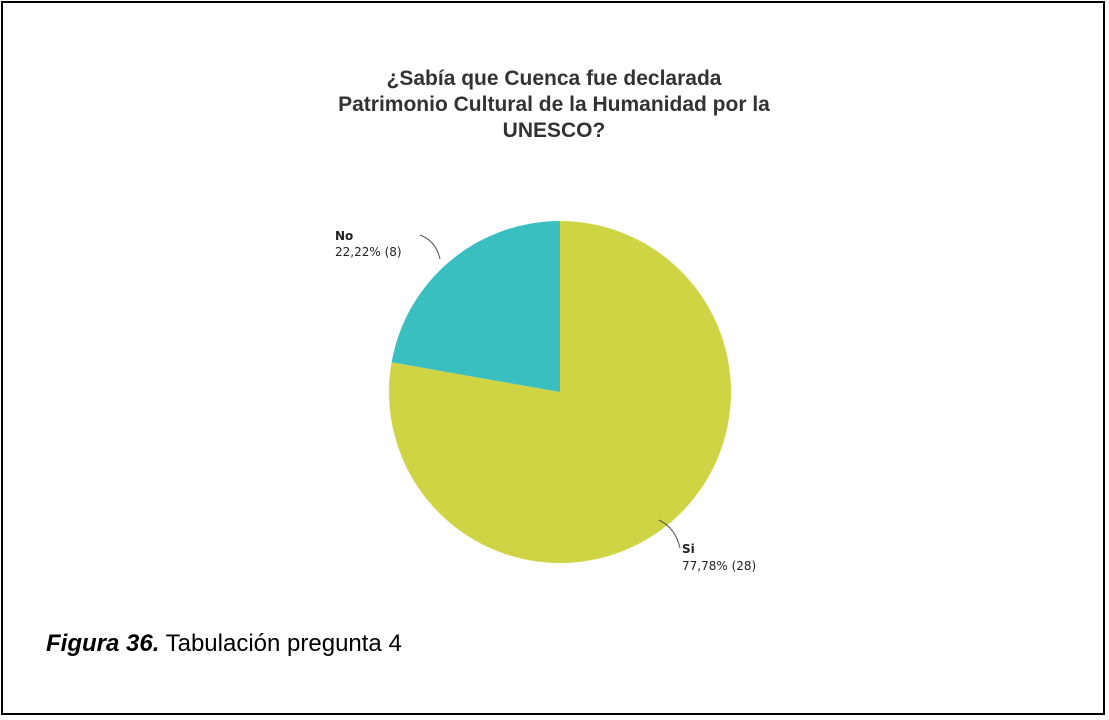  Describe the element at coordinates (430, 247) in the screenshot. I see `leader-line-no` at that location.